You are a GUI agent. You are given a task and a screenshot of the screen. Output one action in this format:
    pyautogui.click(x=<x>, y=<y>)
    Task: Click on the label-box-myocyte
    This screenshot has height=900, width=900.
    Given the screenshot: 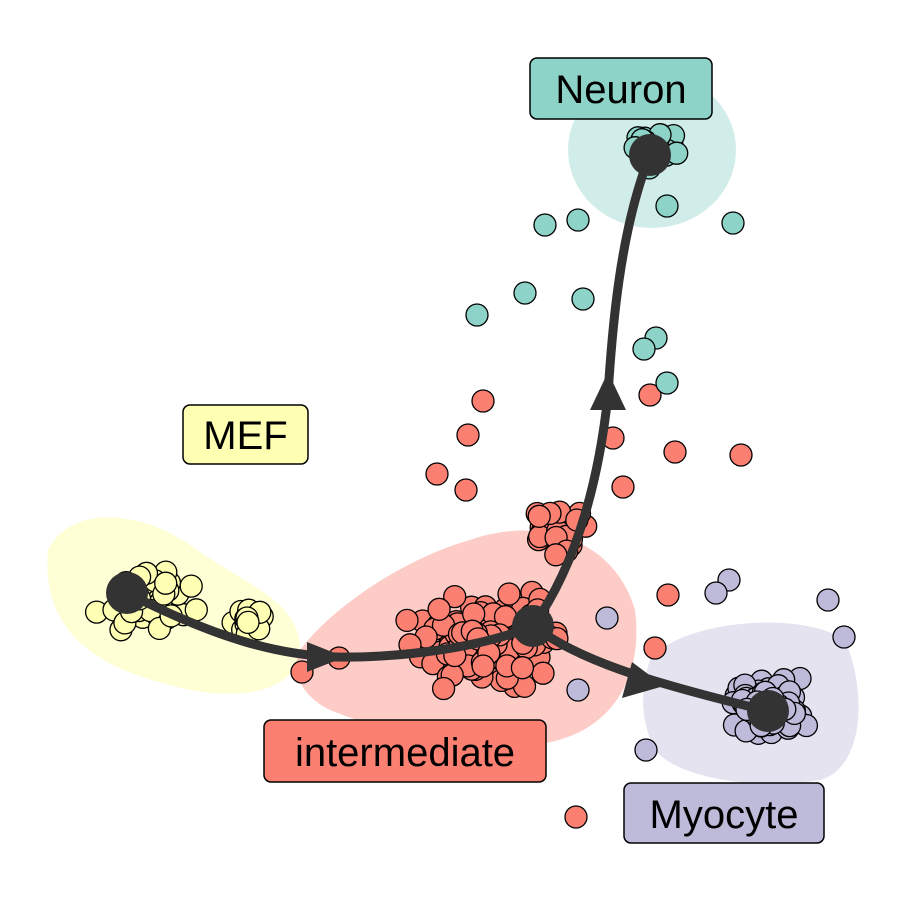 What is the action you would take?
    pyautogui.click(x=724, y=813)
    